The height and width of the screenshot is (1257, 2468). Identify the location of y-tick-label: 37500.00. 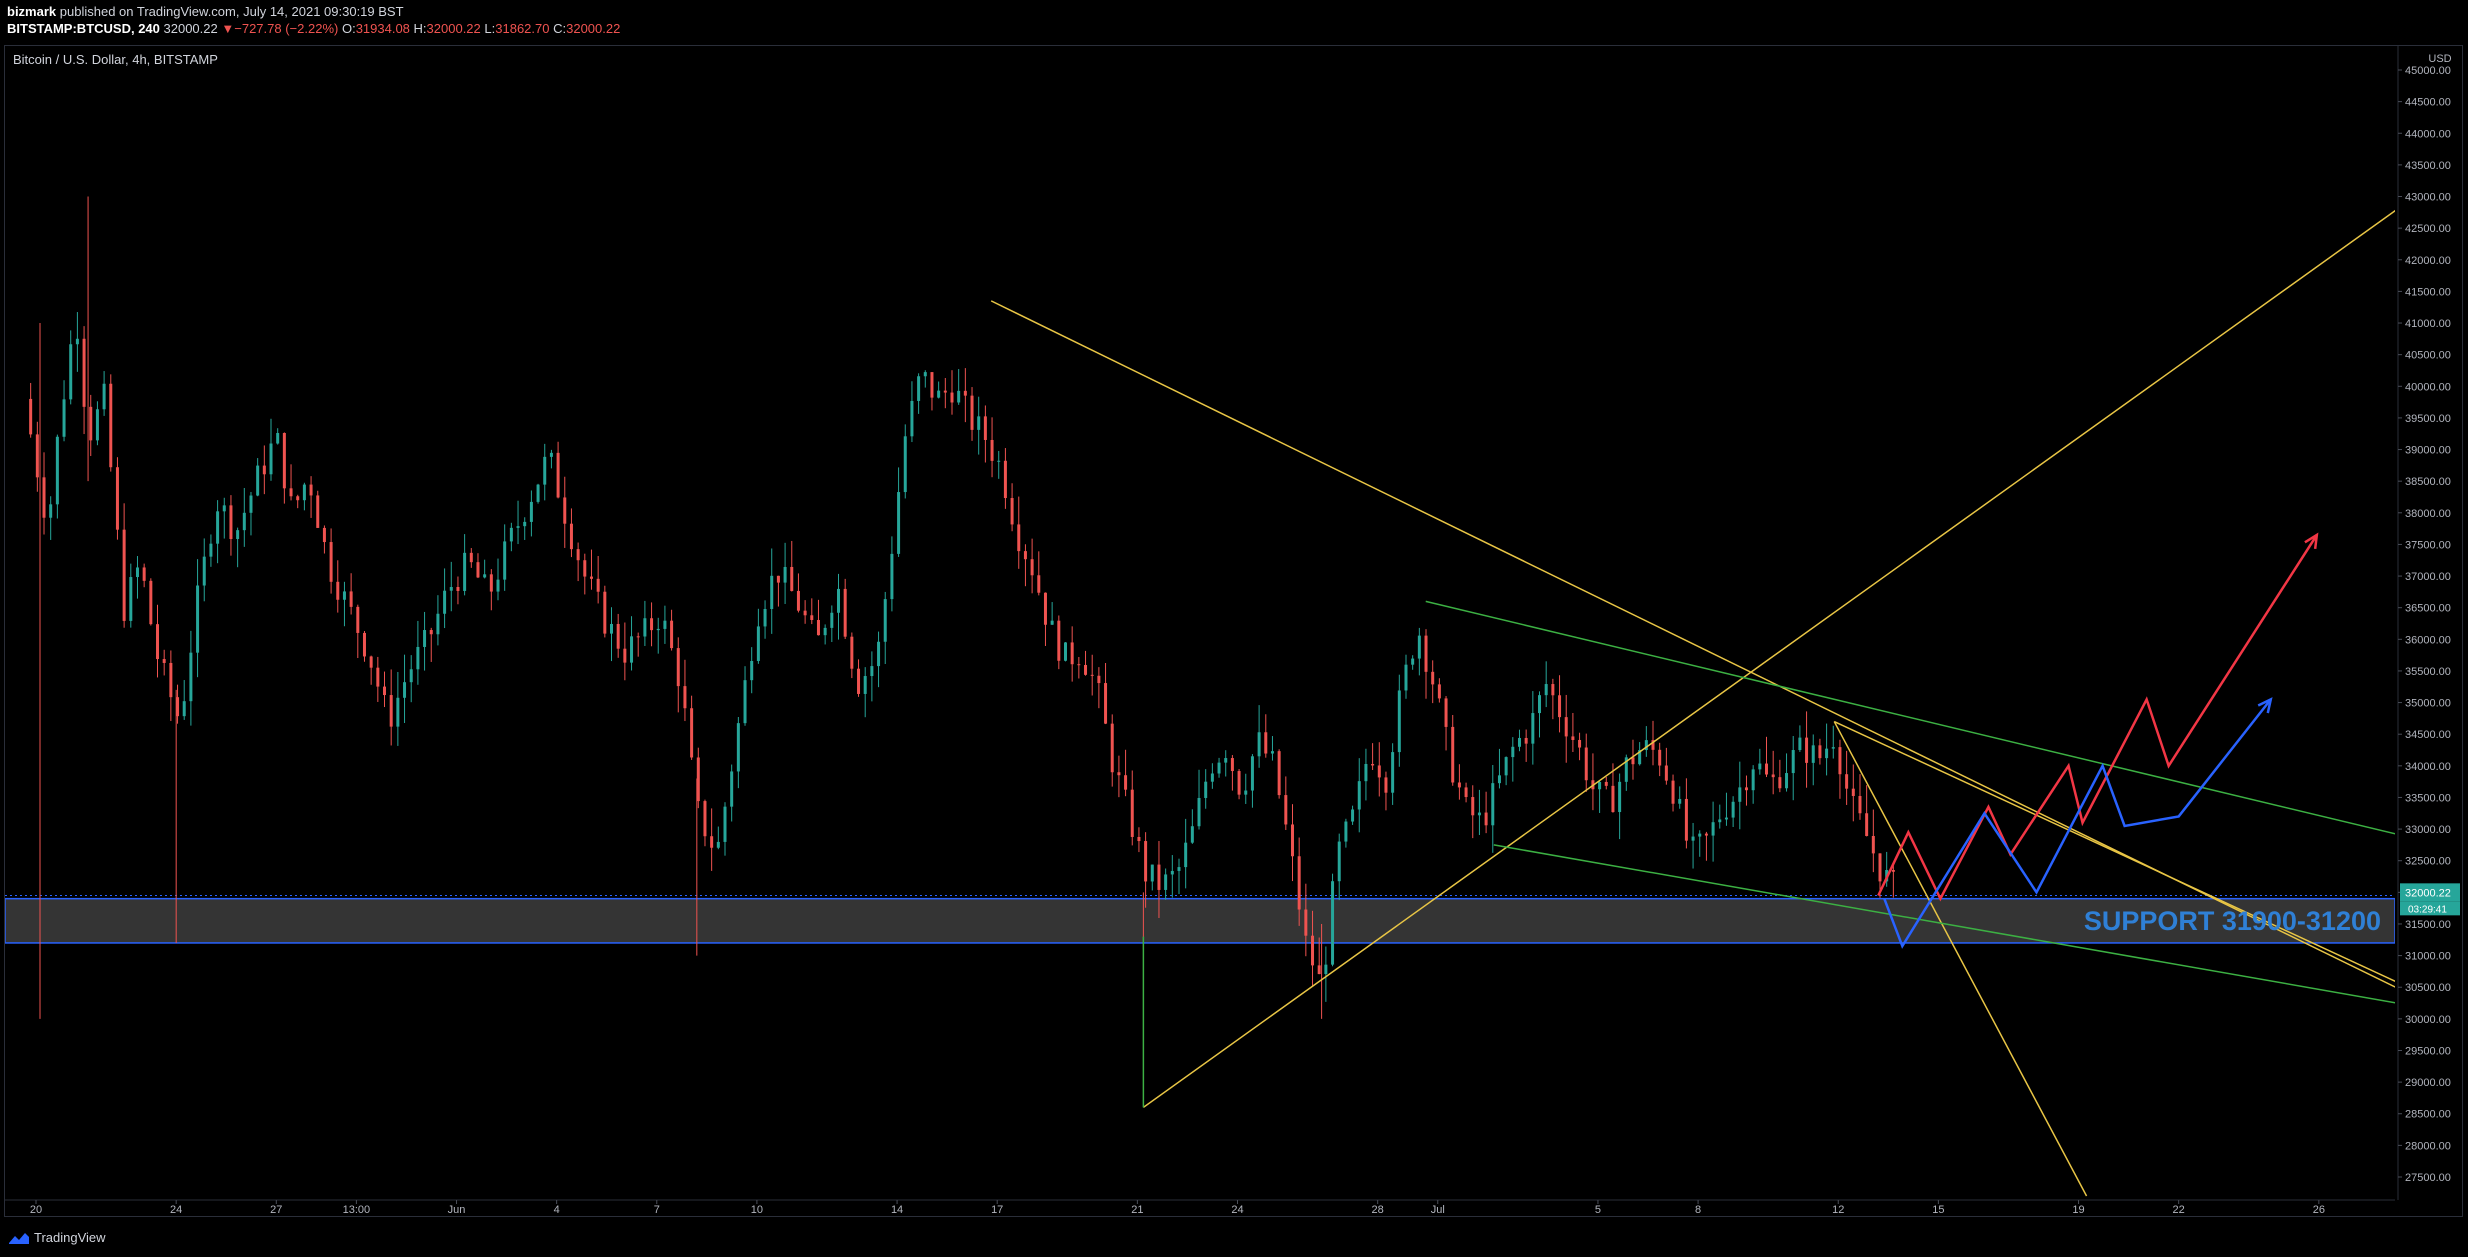
(2428, 545).